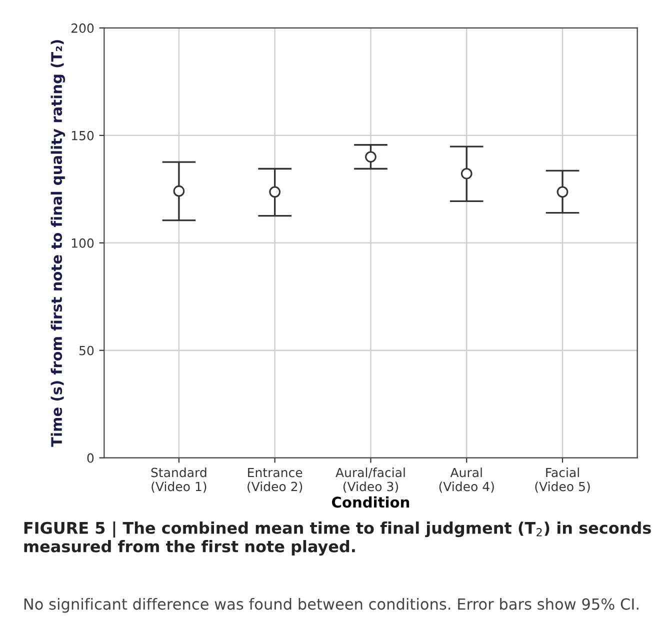  What do you see at coordinates (562, 480) in the screenshot?
I see `x-tick-label: Facial (Video 5)` at bounding box center [562, 480].